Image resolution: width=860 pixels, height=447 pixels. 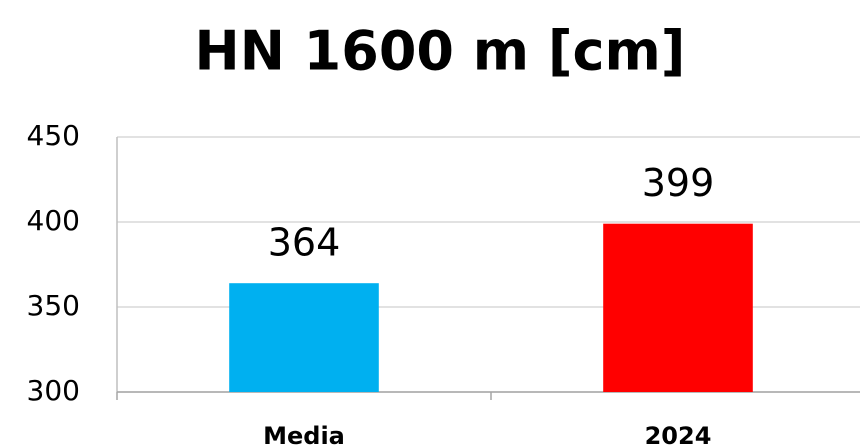 What do you see at coordinates (304, 434) in the screenshot?
I see `x-tick-label: Media` at bounding box center [304, 434].